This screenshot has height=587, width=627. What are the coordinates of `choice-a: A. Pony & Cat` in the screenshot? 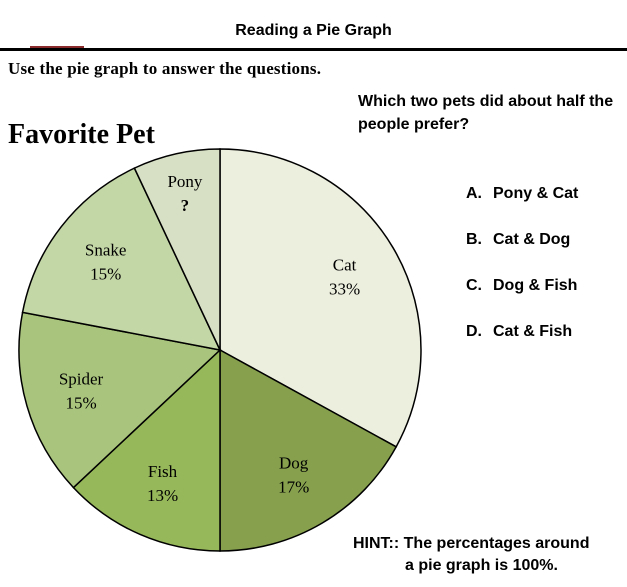 It's located at (522, 208).